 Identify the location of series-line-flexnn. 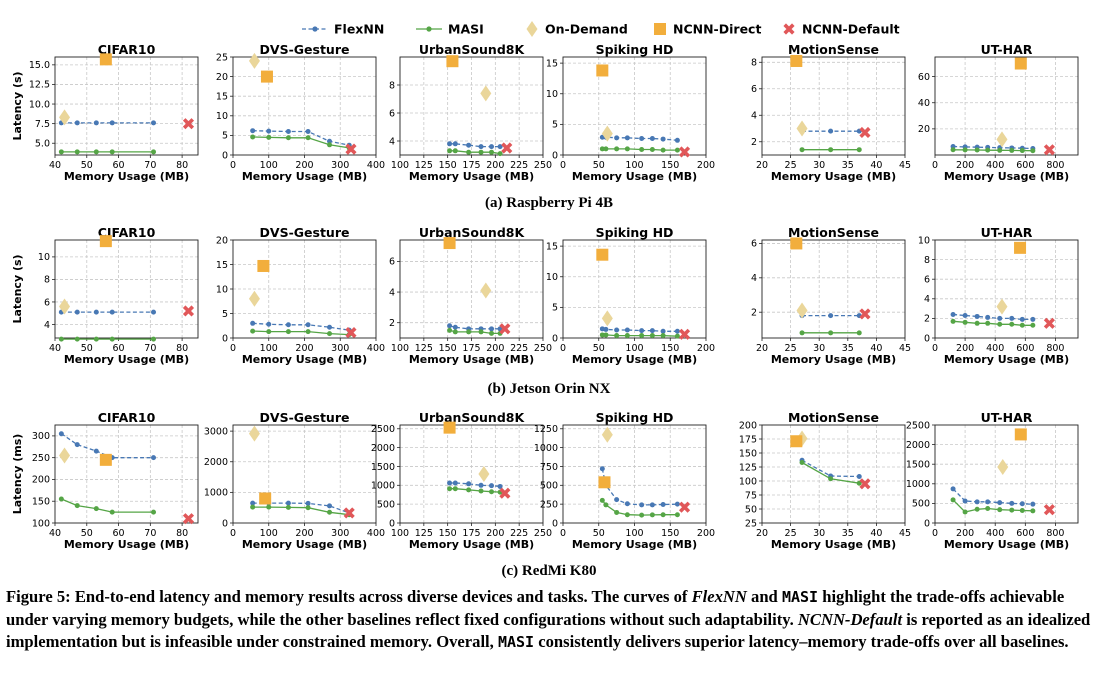
(301, 138).